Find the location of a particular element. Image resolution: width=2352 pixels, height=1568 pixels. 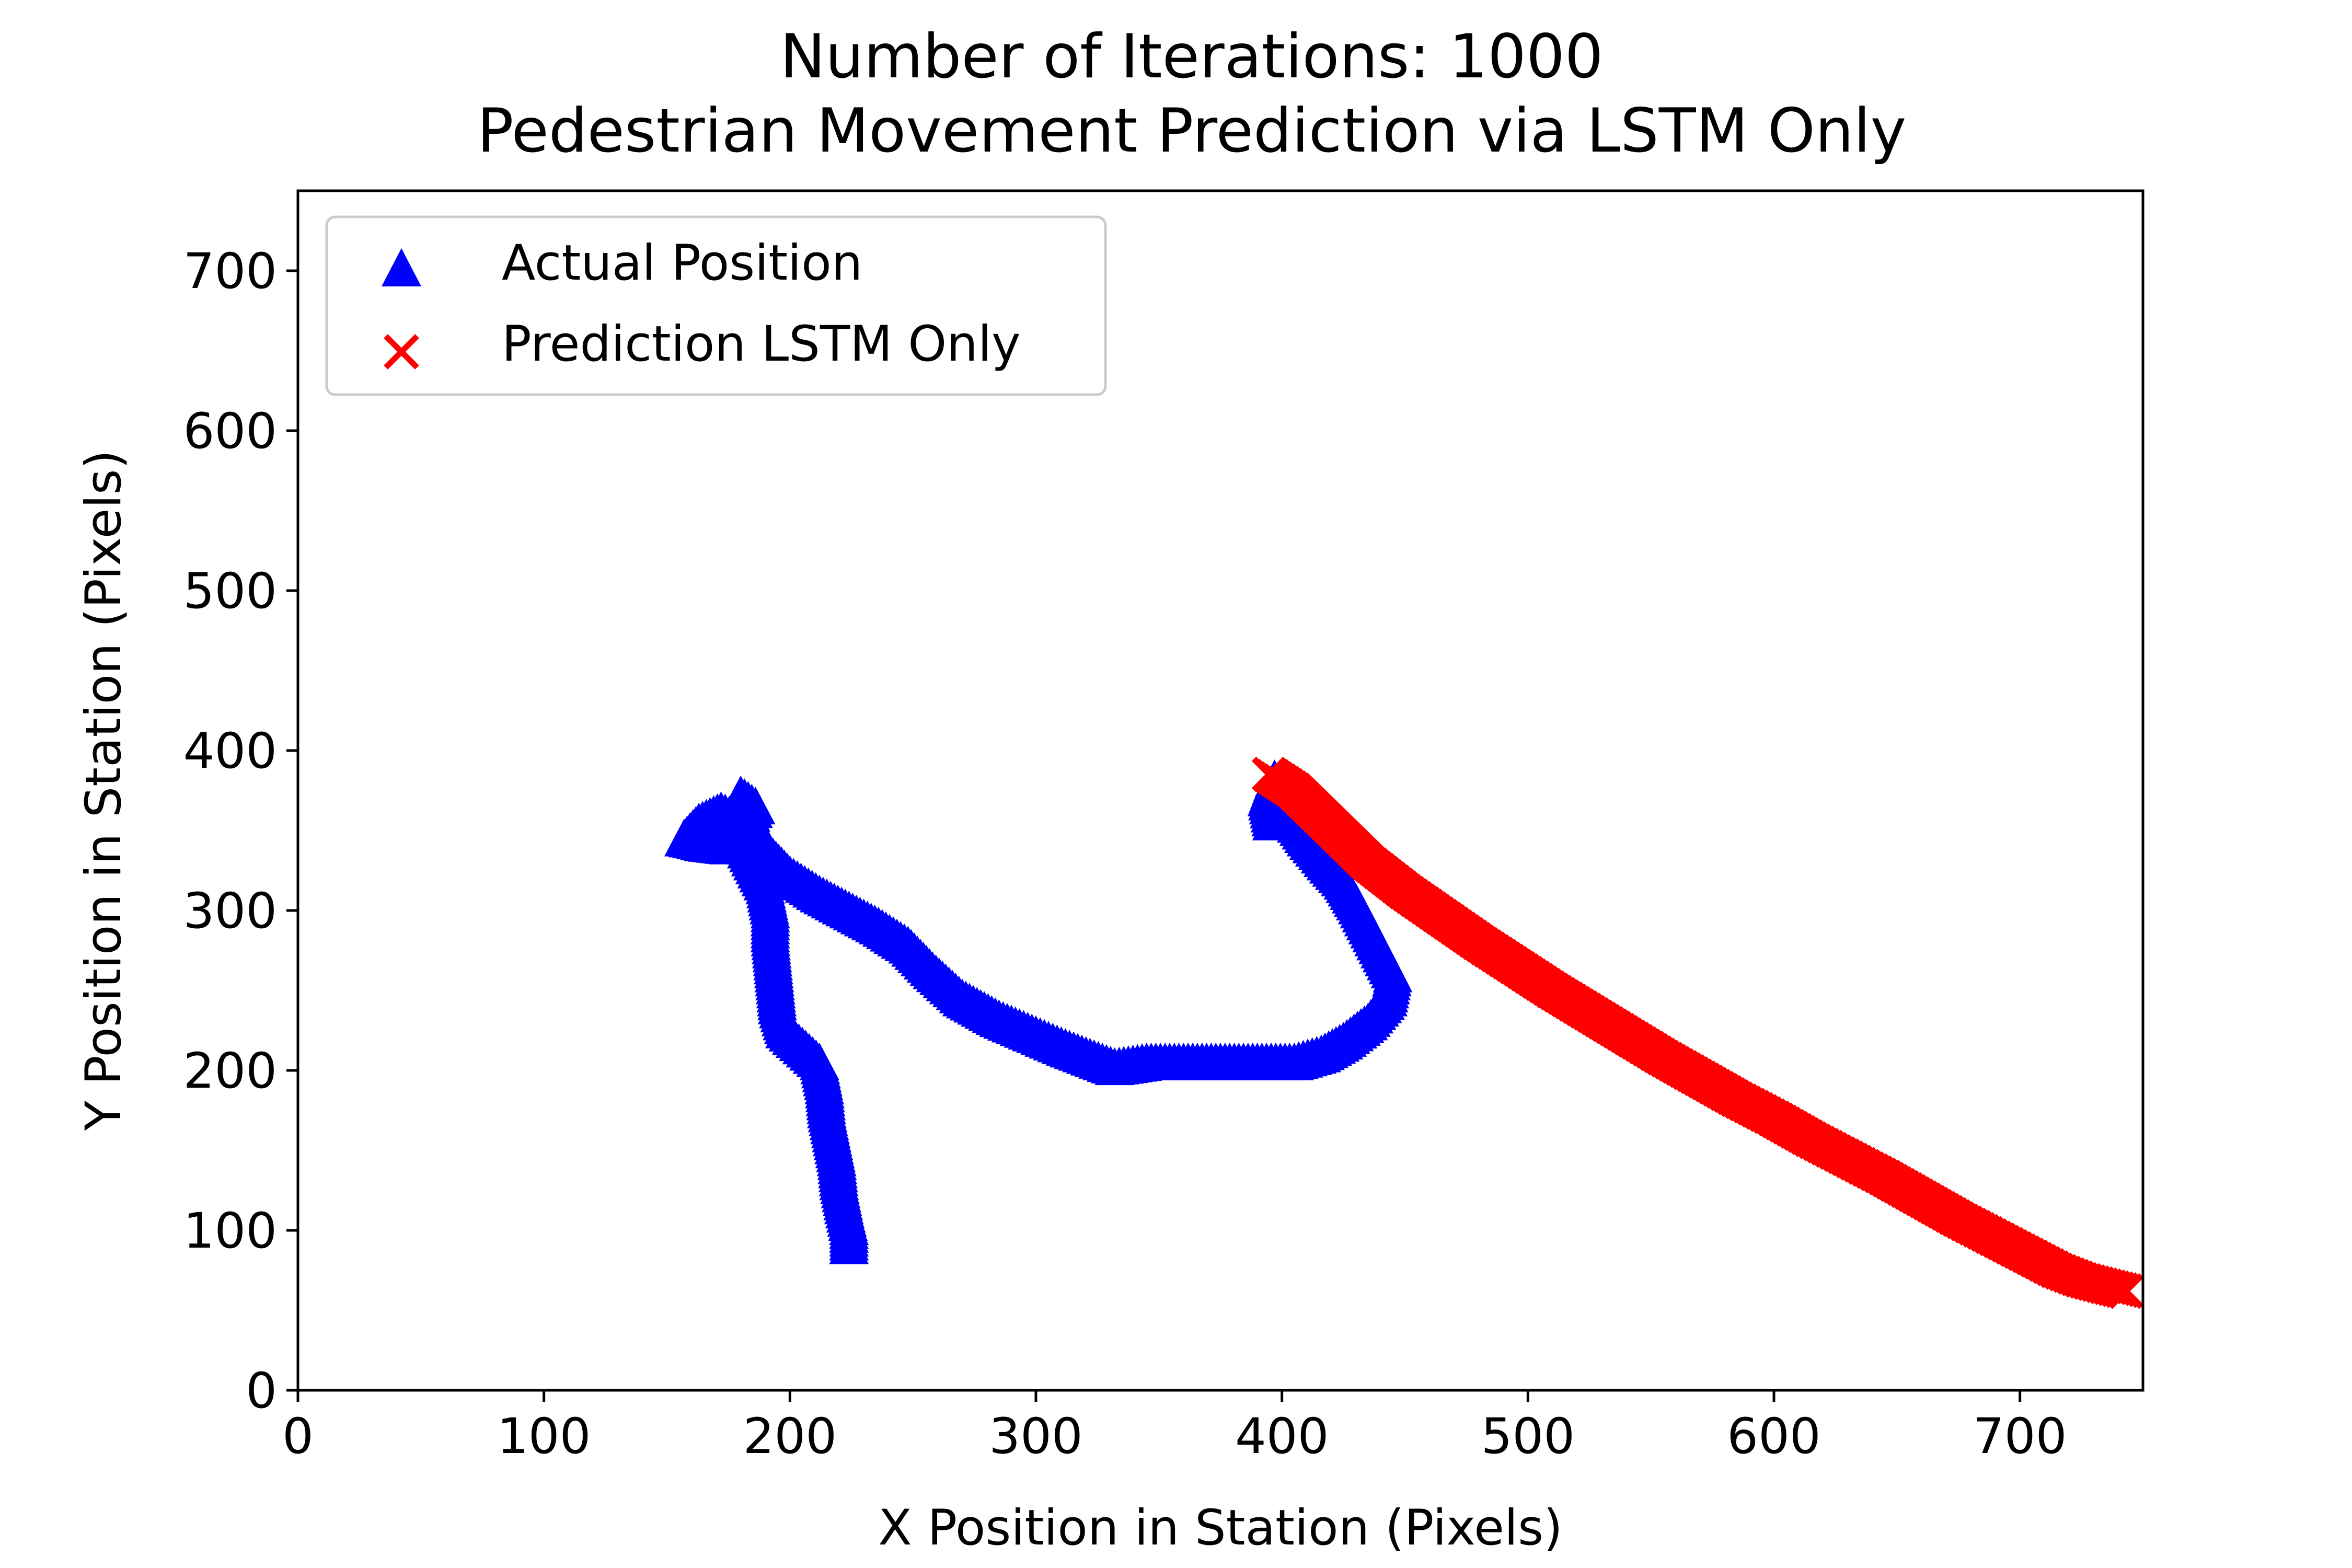

y-axis: 0 100 200 300 400 500 600 700 is located at coordinates (240, 831).